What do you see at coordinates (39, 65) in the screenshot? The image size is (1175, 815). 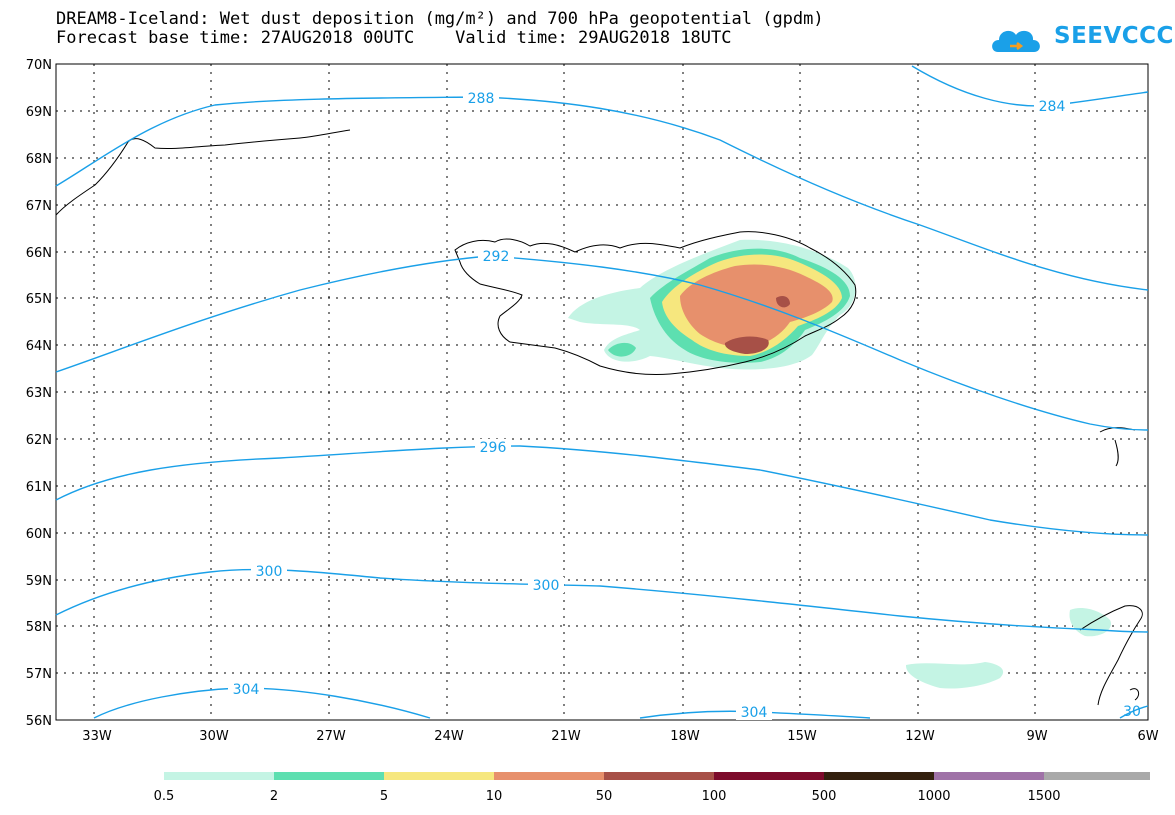 I see `lat-label: 70N` at bounding box center [39, 65].